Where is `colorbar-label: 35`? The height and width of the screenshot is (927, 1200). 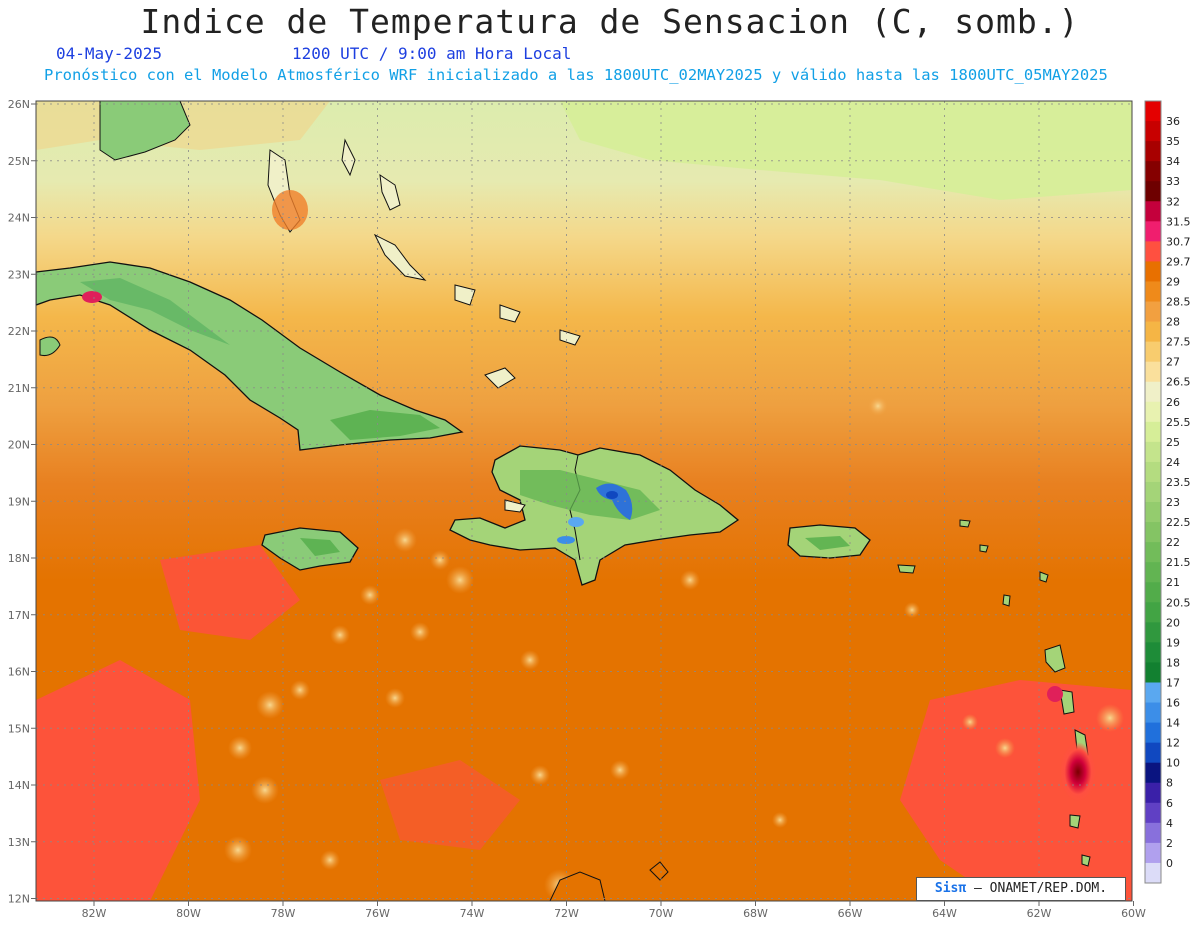 colorbar-label: 35 is located at coordinates (1173, 141).